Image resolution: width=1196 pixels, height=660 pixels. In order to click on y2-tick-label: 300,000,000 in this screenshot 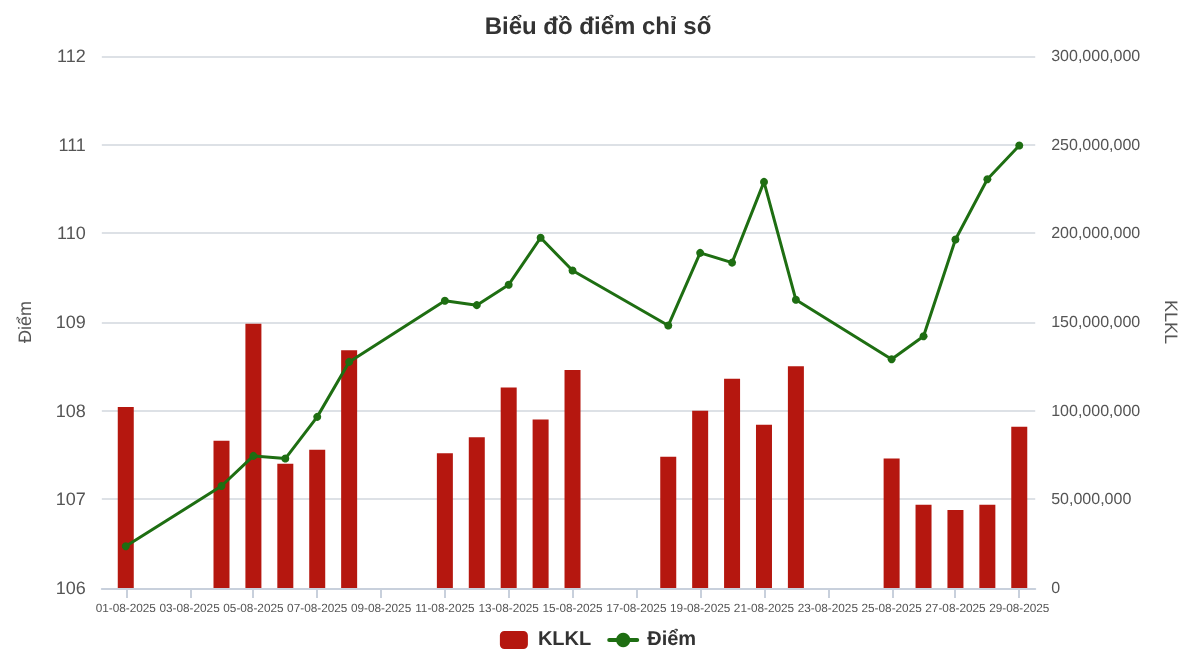, I will do `click(1096, 56)`.